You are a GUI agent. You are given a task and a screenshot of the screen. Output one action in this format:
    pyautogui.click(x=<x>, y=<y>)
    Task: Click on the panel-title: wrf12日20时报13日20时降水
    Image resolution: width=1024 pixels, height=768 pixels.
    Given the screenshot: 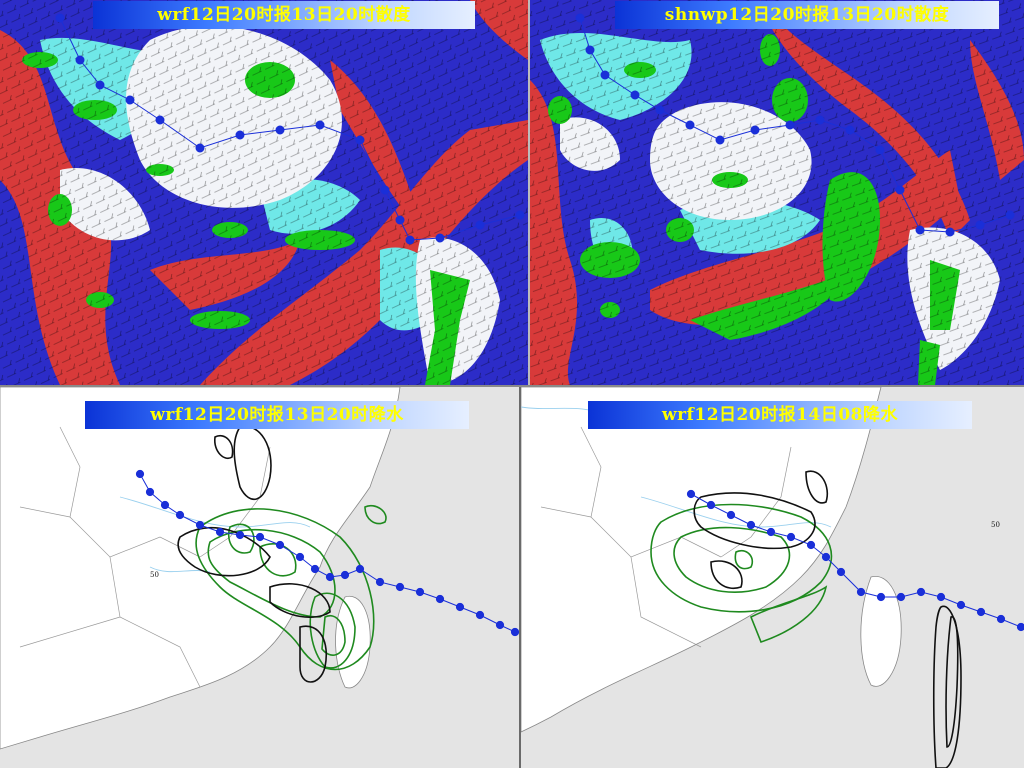 What is the action you would take?
    pyautogui.click(x=277, y=415)
    